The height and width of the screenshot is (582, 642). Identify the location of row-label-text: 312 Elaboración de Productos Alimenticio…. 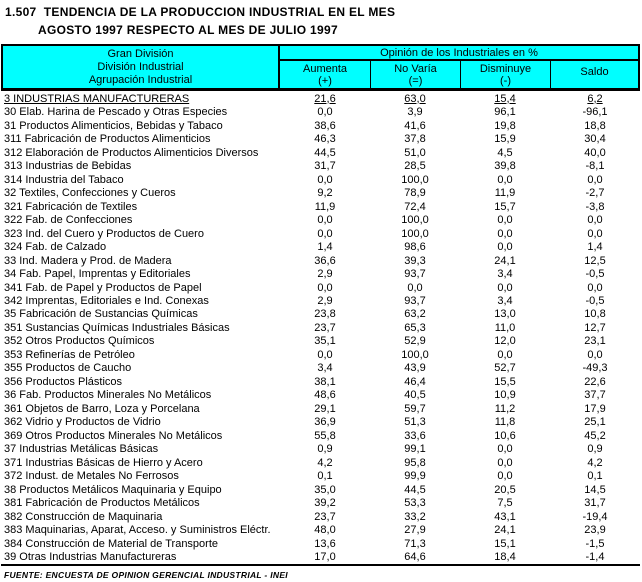
(131, 152).